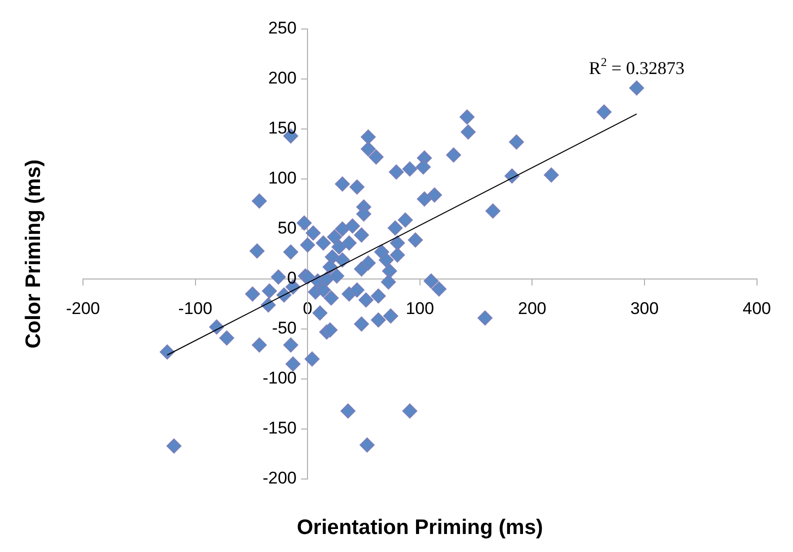  Describe the element at coordinates (284, 328) in the screenshot. I see `y-tick-label: -50` at that location.